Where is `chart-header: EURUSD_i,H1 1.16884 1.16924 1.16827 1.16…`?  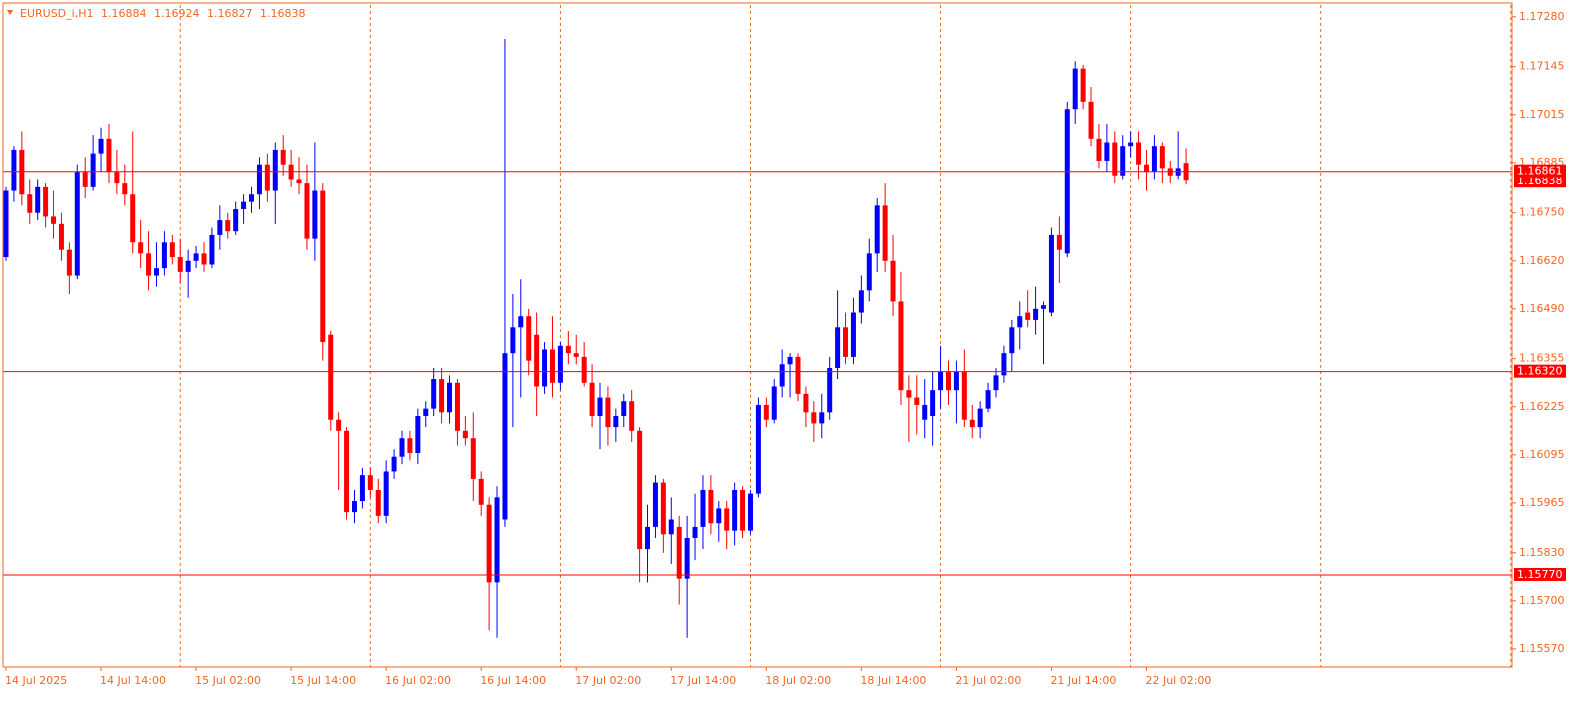
chart-header: EURUSD_i,H1 1.16884 1.16924 1.16827 1.16… is located at coordinates (162, 13).